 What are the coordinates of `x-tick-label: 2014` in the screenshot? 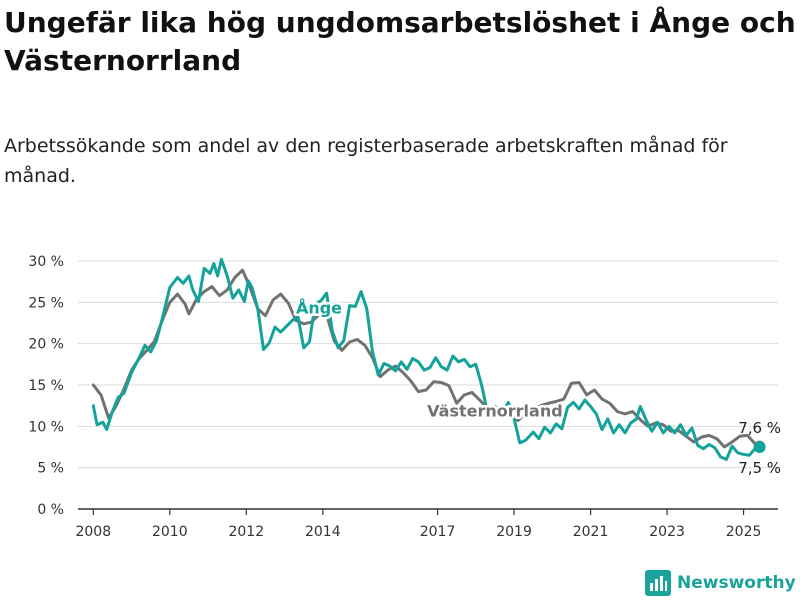 It's located at (323, 532).